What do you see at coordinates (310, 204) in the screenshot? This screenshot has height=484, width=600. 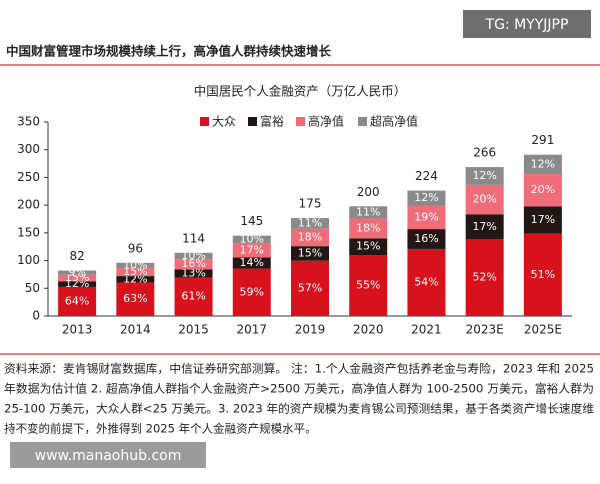 I see `total-label: 175` at bounding box center [310, 204].